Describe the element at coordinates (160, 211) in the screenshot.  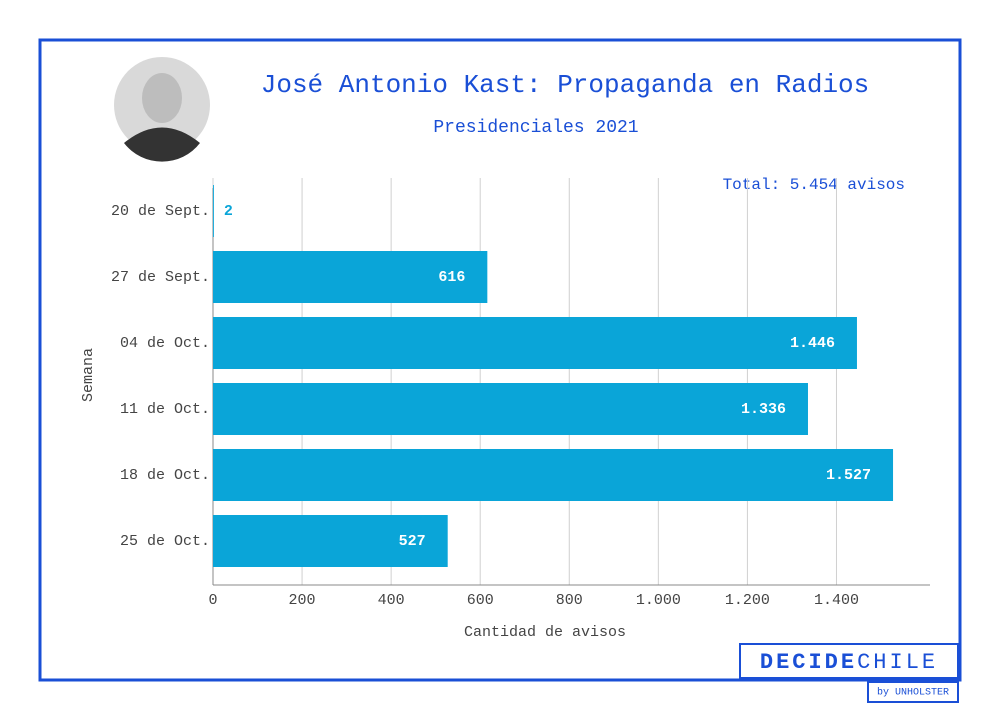
I see `y-tick-label: 20 de Sept.` at that location.